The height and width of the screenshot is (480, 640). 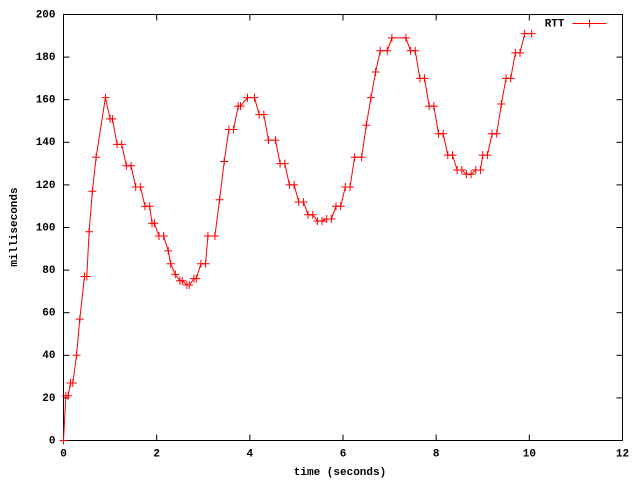 What do you see at coordinates (555, 24) in the screenshot?
I see `legend-label: RTT` at bounding box center [555, 24].